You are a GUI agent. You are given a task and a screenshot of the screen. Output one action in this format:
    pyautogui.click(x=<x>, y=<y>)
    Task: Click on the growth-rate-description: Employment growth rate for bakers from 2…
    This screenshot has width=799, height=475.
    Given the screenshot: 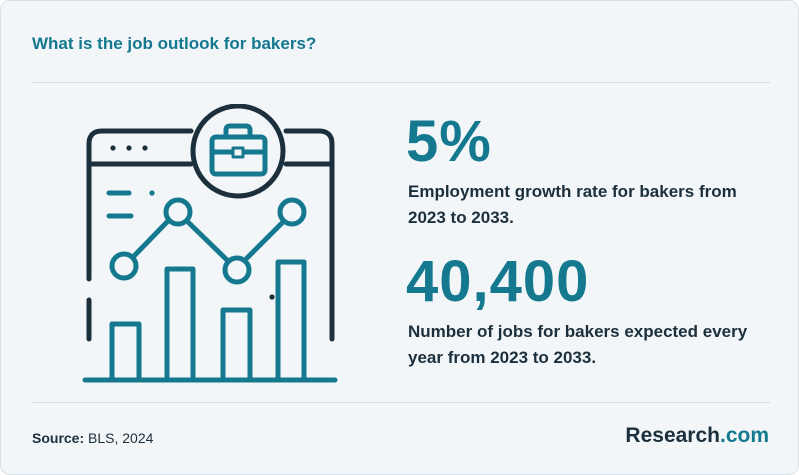 What is the action you would take?
    pyautogui.click(x=572, y=204)
    